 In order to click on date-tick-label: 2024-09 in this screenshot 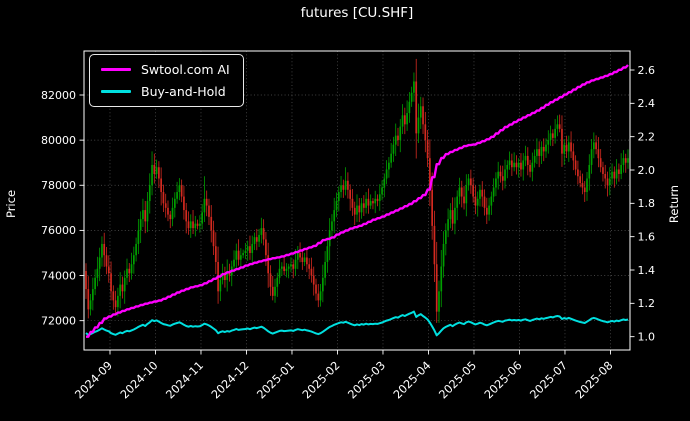, I will do `click(94, 380)`.